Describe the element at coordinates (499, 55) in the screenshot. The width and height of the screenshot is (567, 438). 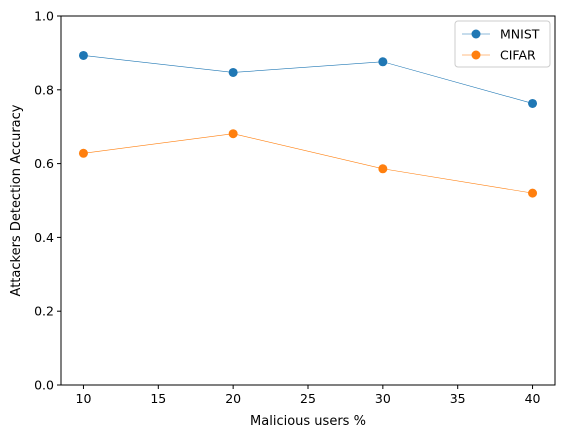
I see `legend-item-cifar: CIFAR` at that location.